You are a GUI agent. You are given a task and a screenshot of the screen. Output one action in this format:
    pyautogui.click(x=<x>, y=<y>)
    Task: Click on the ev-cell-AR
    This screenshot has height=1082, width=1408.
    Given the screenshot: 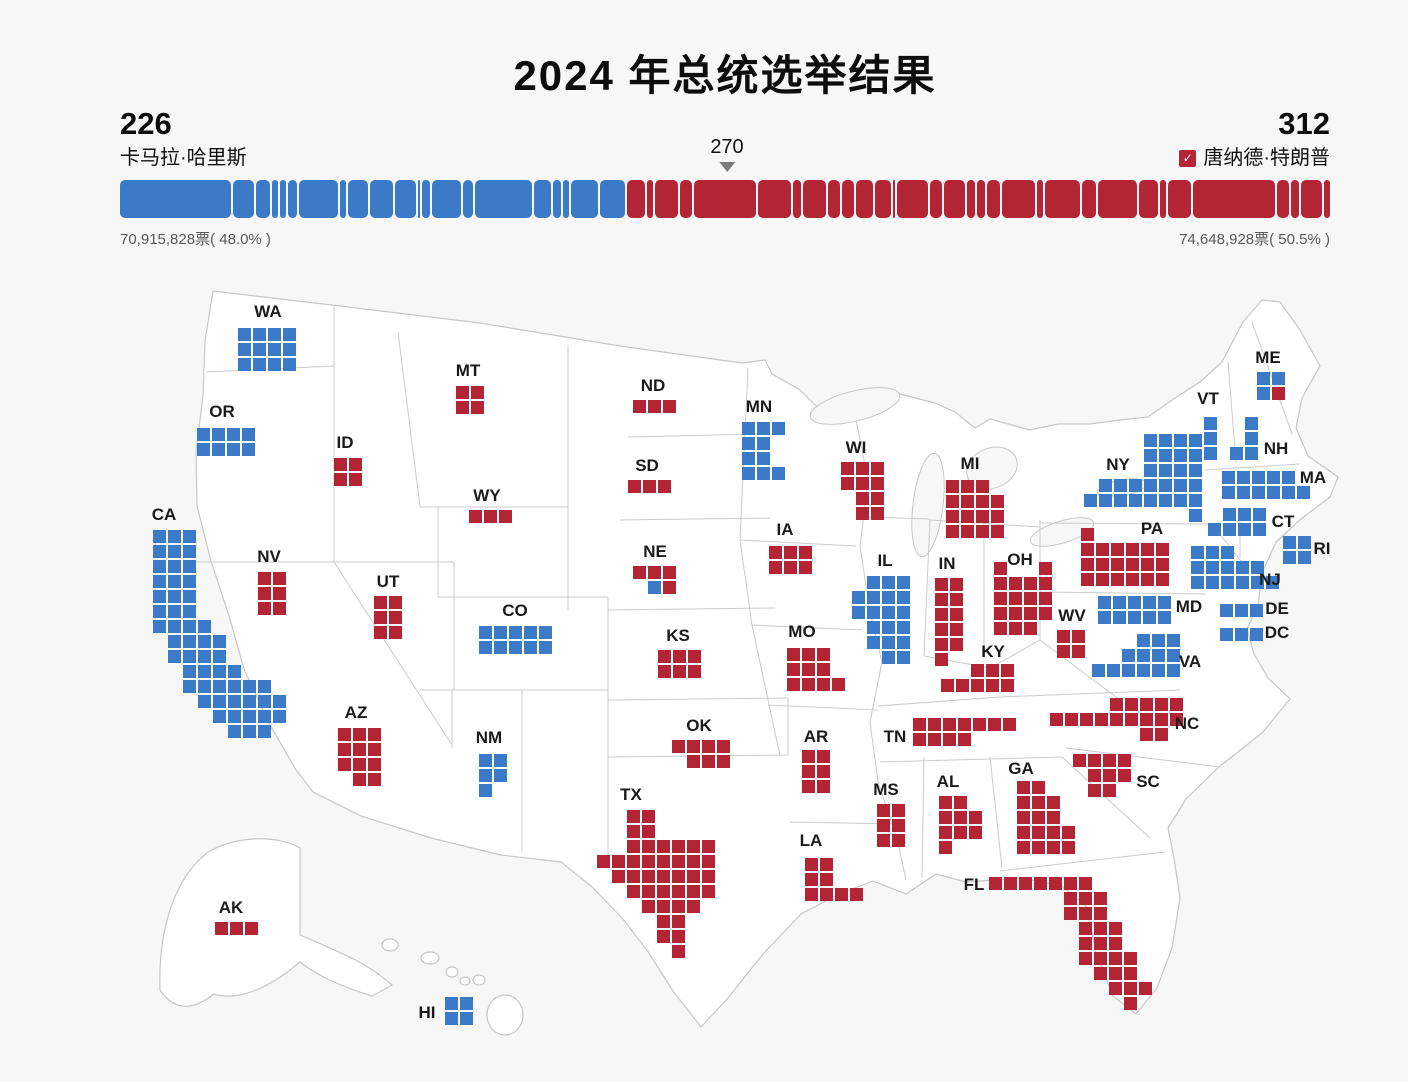 What is the action you would take?
    pyautogui.click(x=808, y=786)
    